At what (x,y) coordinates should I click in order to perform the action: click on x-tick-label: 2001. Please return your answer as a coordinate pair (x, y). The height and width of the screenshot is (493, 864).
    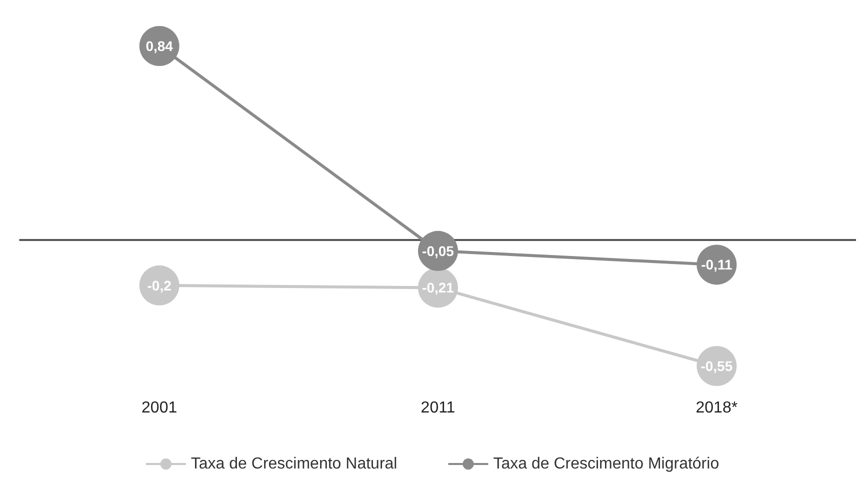
    Looking at the image, I should click on (160, 408).